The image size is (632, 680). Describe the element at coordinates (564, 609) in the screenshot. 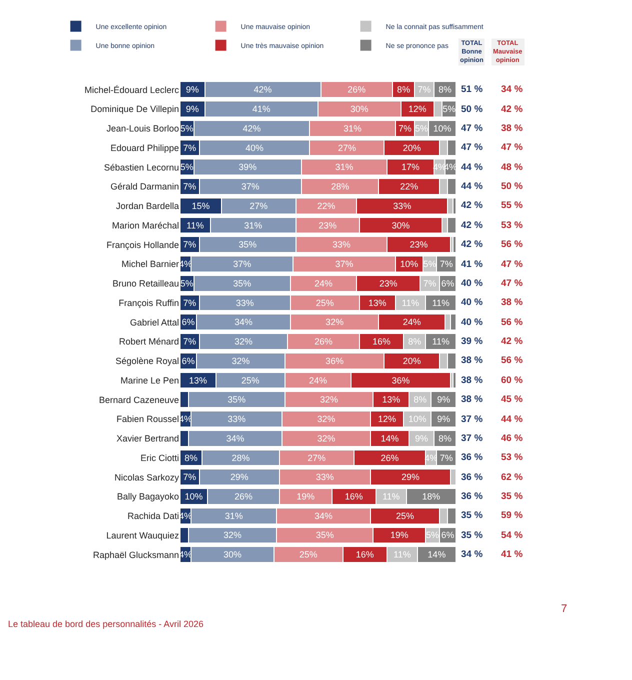

I see `text: 7` at that location.